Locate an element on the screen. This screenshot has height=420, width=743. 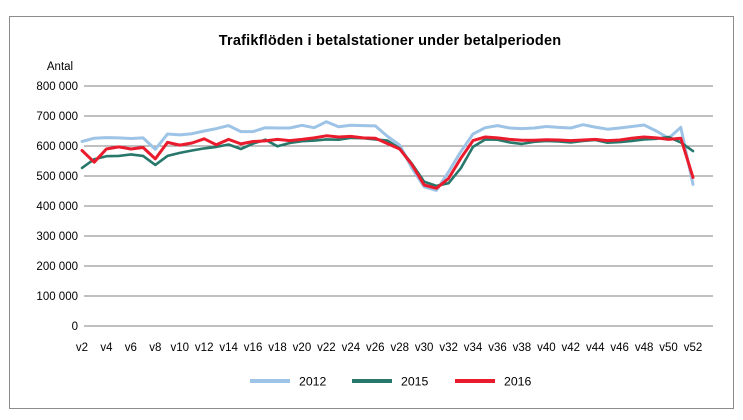
y-tick-label-500000: 500 000 is located at coordinates (57, 177).